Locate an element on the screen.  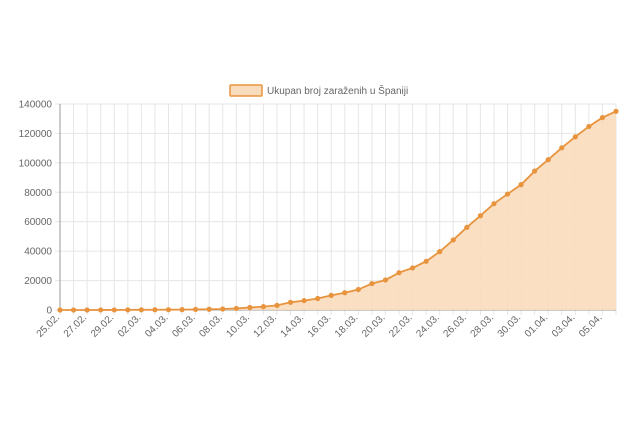
y-tick-label: 0 is located at coordinates (49, 311).